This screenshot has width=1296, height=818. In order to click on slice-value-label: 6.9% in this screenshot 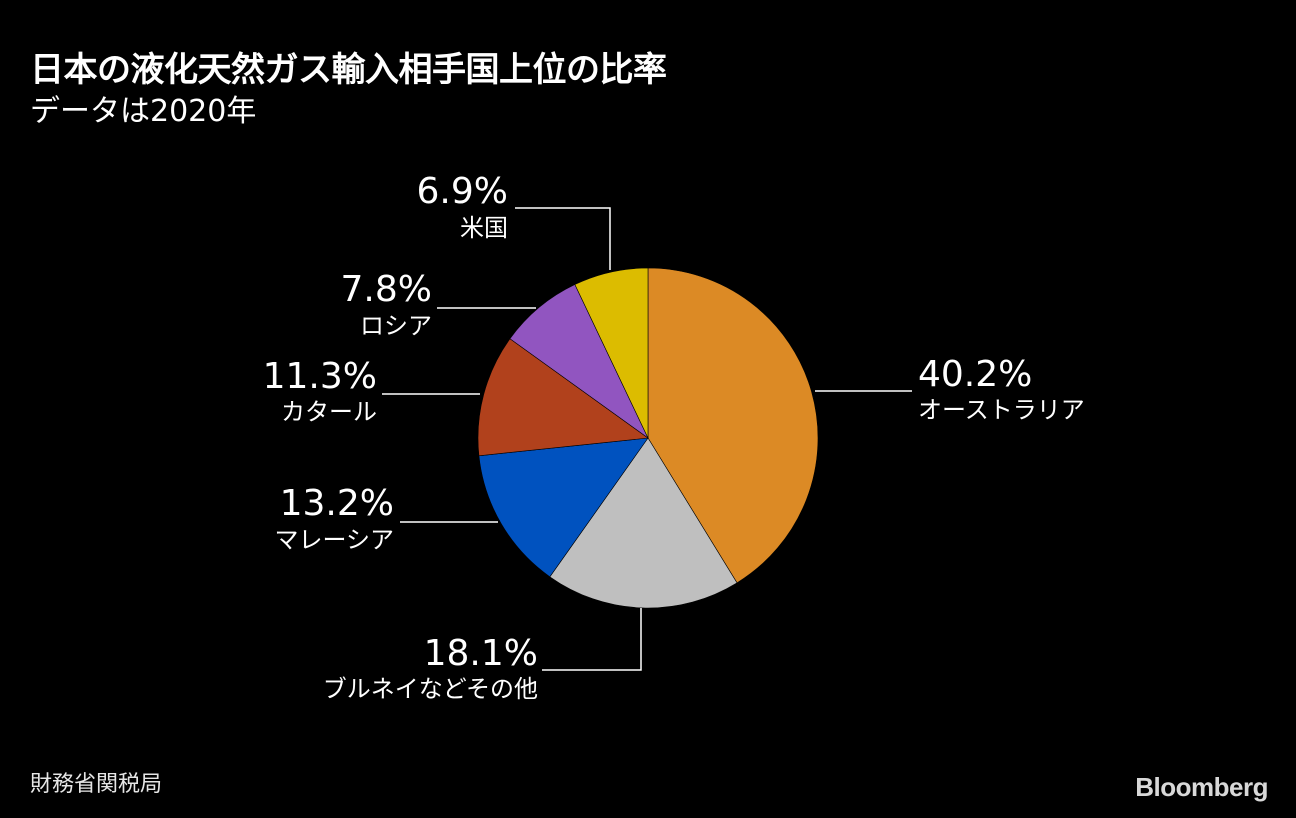, I will do `click(462, 191)`.